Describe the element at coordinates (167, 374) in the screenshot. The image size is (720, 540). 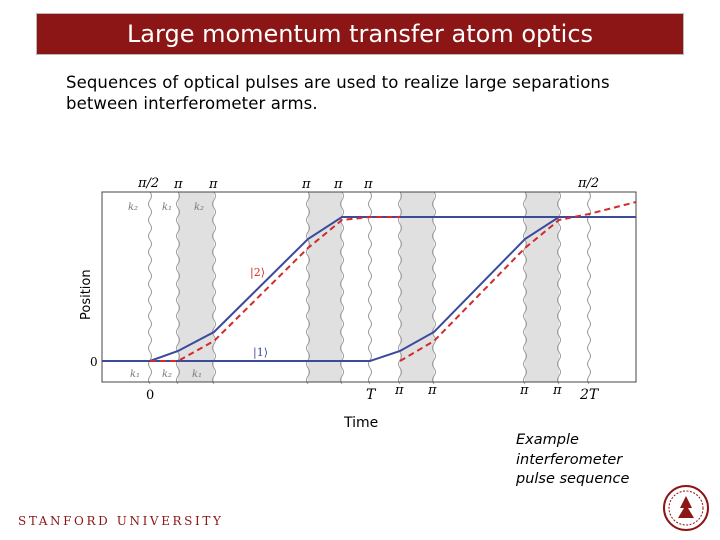
I see `k-label-bottom: k₂` at that location.